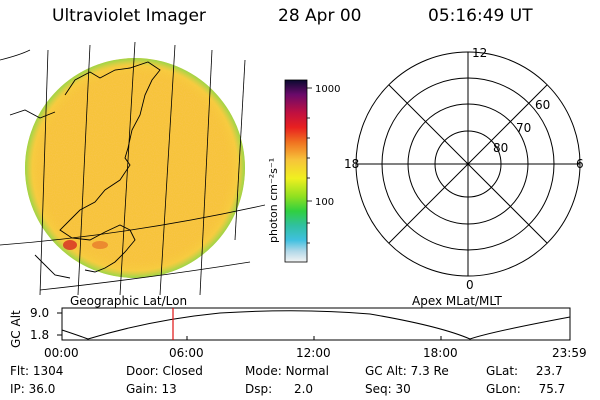 This screenshot has width=600, height=400. Describe the element at coordinates (303, 171) in the screenshot. I see `color-scale-bar: 1000 100 photon cm⁻²s⁻¹` at that location.